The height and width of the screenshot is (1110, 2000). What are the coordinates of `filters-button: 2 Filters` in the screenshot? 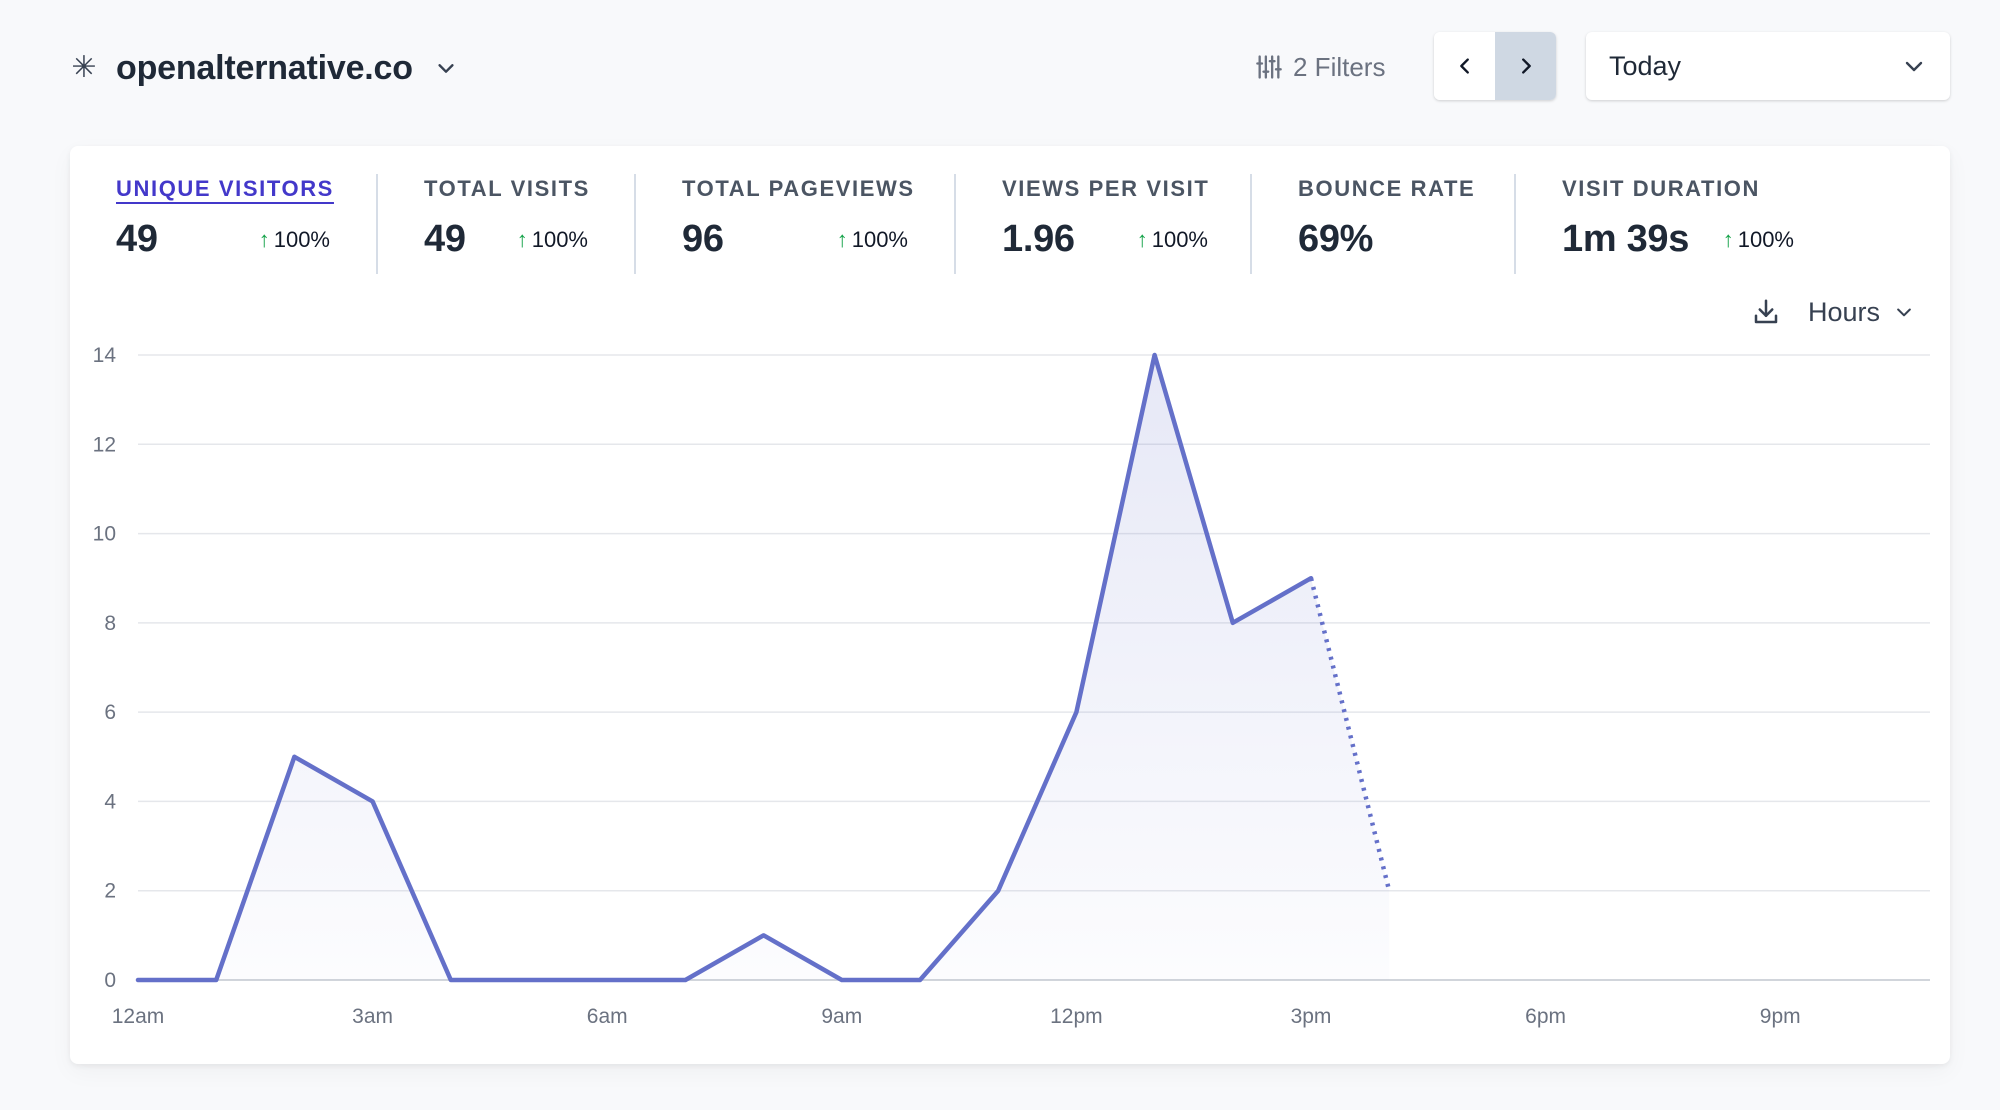 It's located at (1320, 67).